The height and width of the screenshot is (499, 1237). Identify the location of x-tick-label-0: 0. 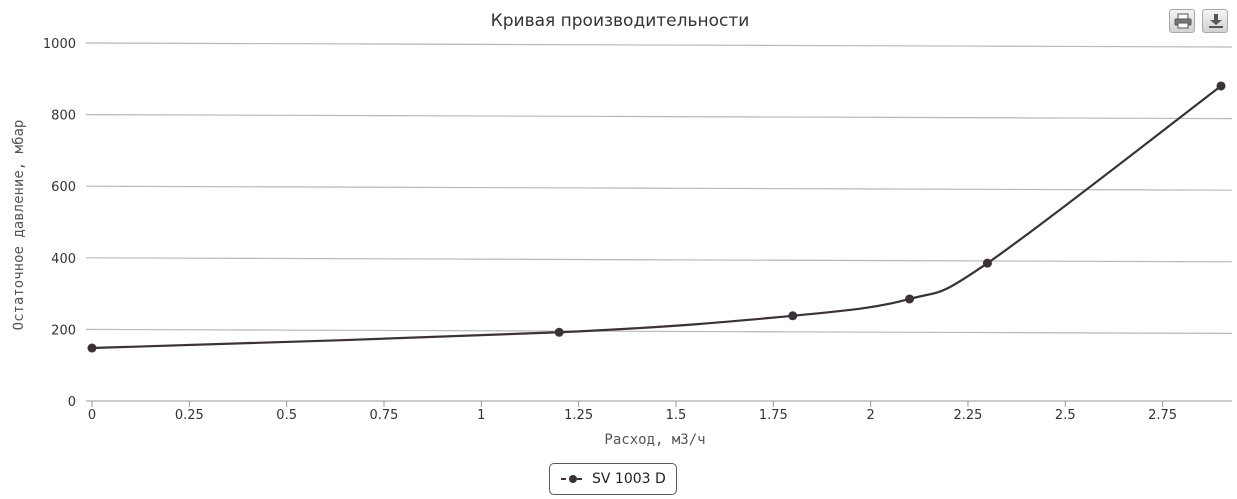
(92, 415).